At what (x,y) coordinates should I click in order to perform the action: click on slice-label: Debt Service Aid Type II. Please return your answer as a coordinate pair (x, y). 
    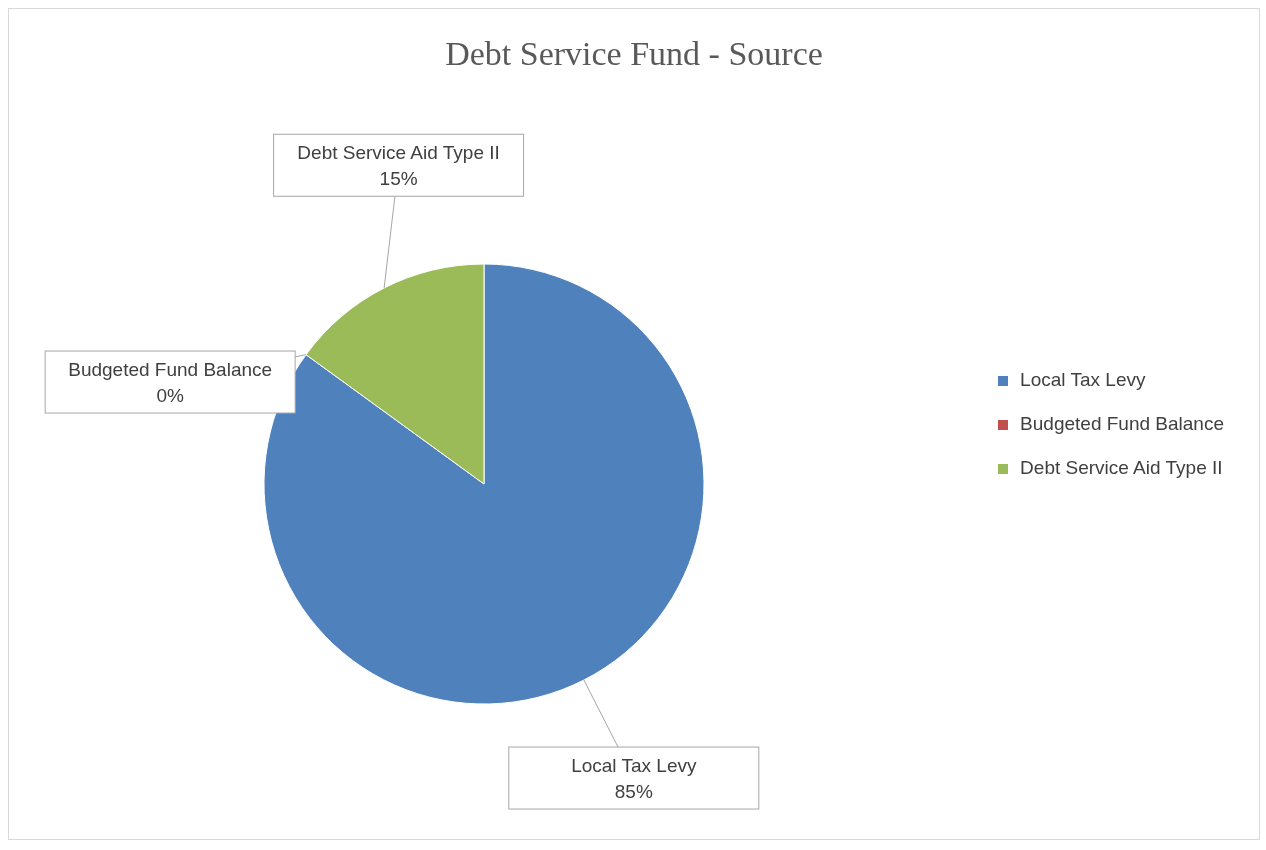
    Looking at the image, I should click on (398, 153).